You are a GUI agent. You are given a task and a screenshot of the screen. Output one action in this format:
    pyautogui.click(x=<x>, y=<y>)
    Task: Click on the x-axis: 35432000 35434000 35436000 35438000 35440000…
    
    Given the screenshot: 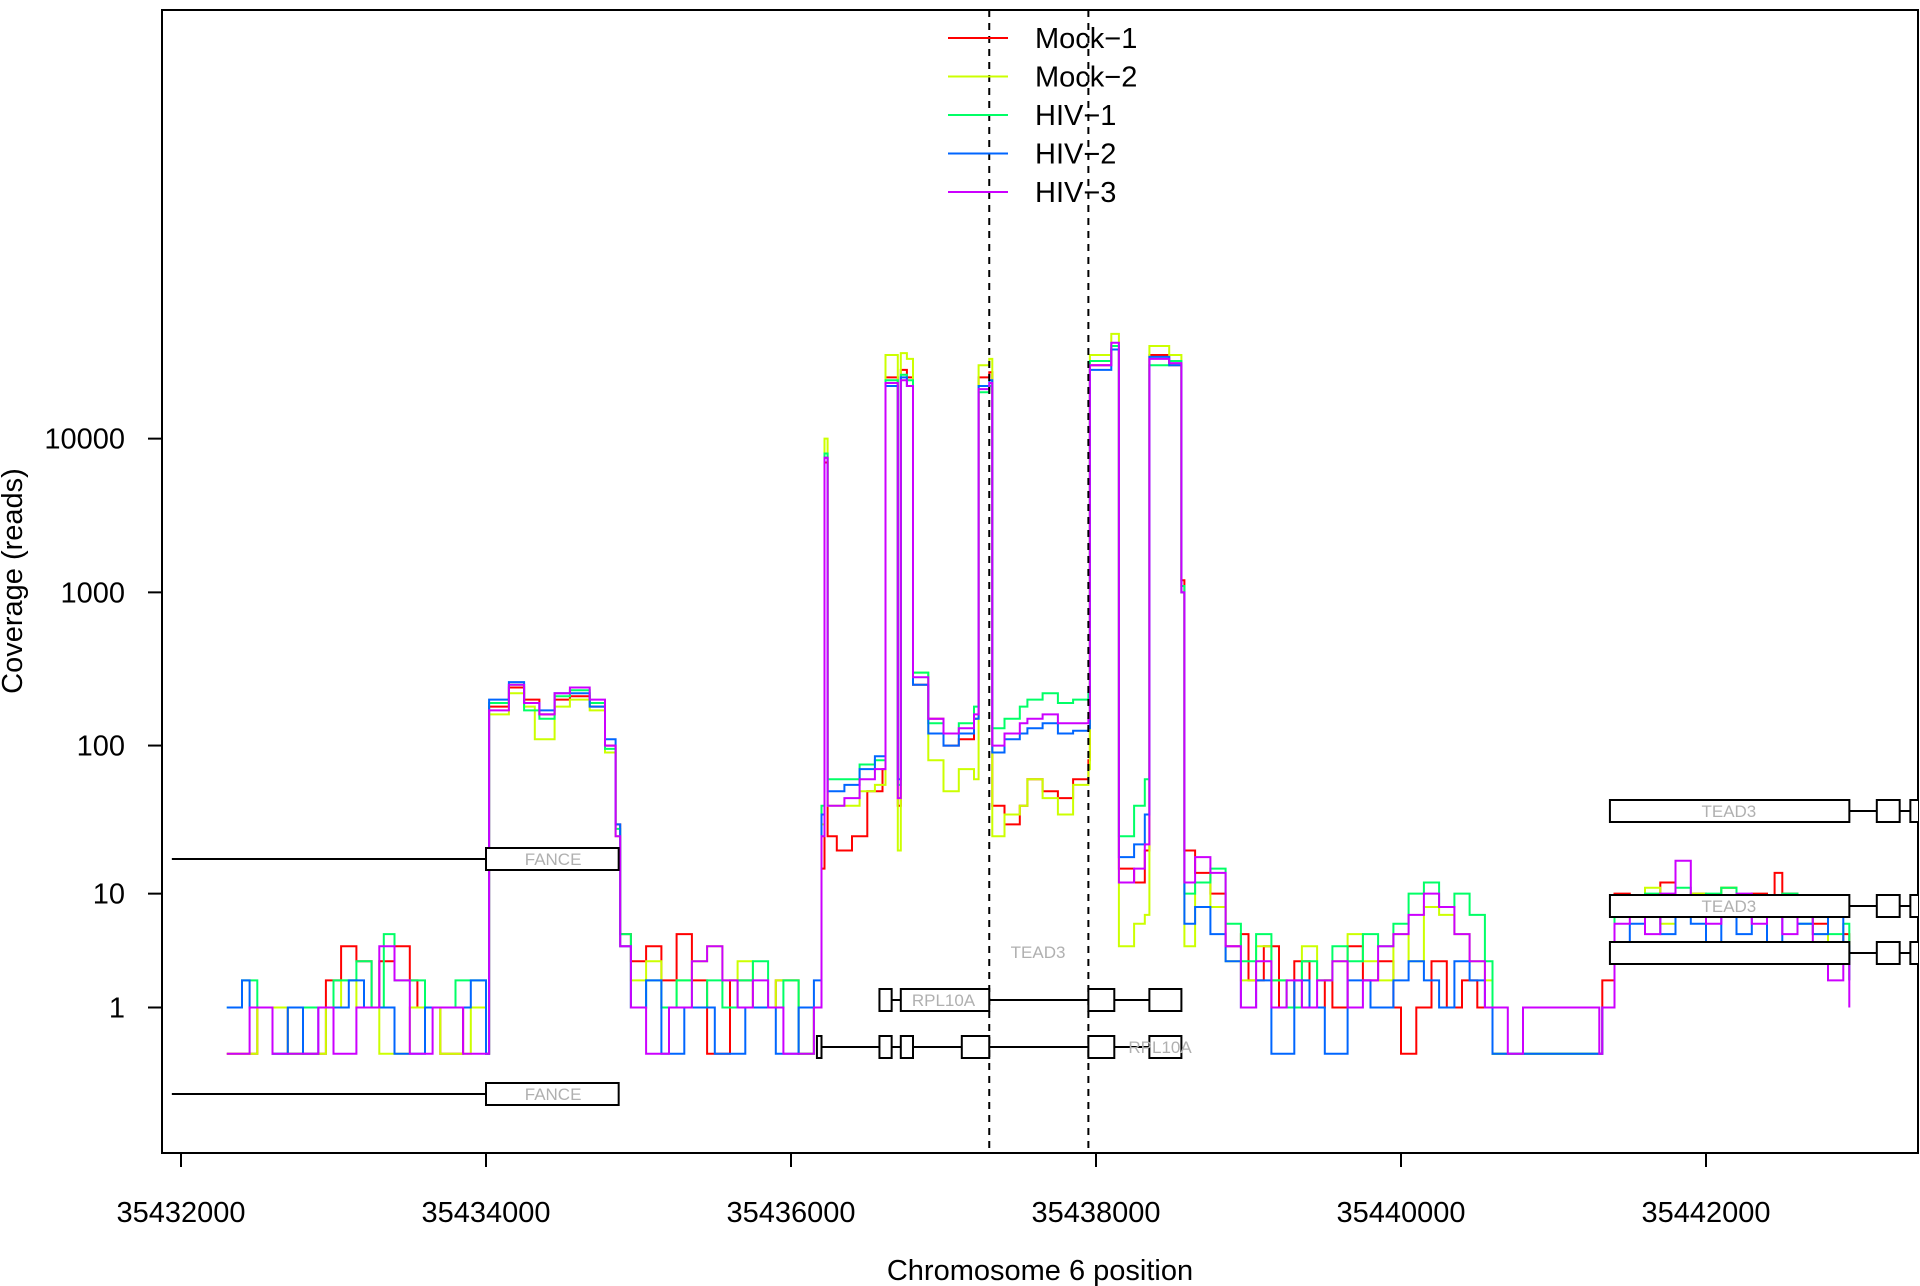 What is the action you would take?
    pyautogui.click(x=943, y=1190)
    